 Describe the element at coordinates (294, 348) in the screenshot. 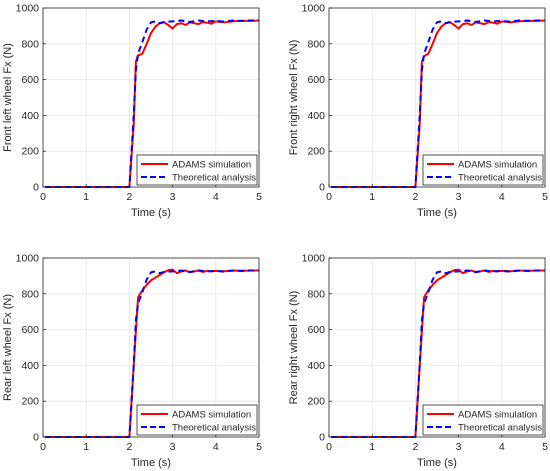

I see `y-axis-label: Rear right wheel Fx (N)` at that location.